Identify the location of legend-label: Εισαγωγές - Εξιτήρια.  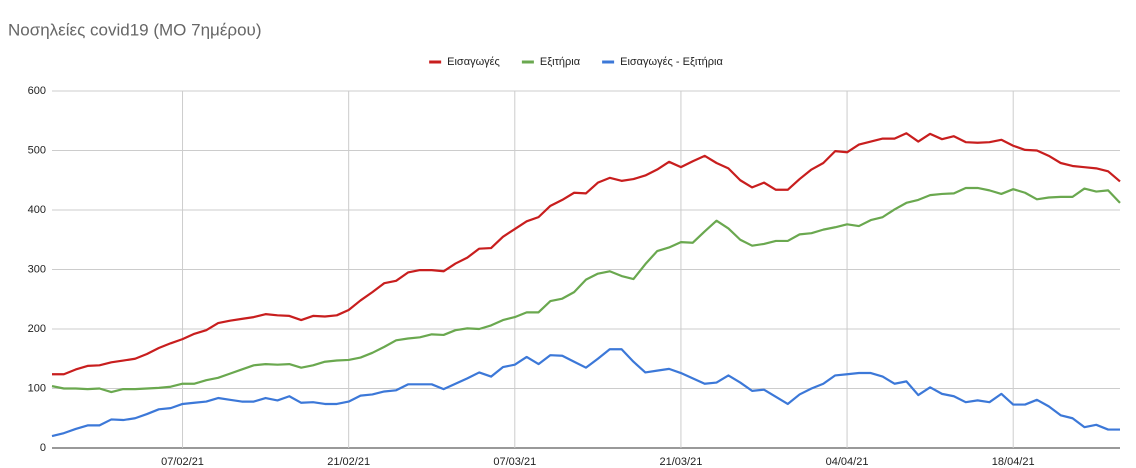
(671, 62).